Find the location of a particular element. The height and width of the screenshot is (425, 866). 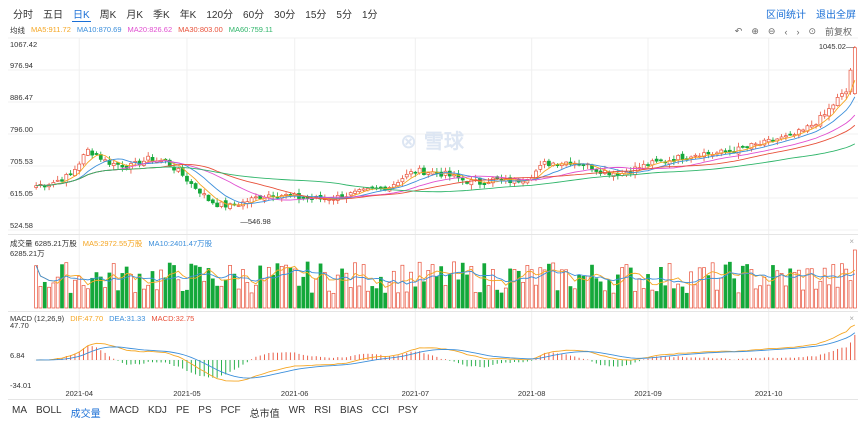

indicator-tab-12: CCI is located at coordinates (380, 410).